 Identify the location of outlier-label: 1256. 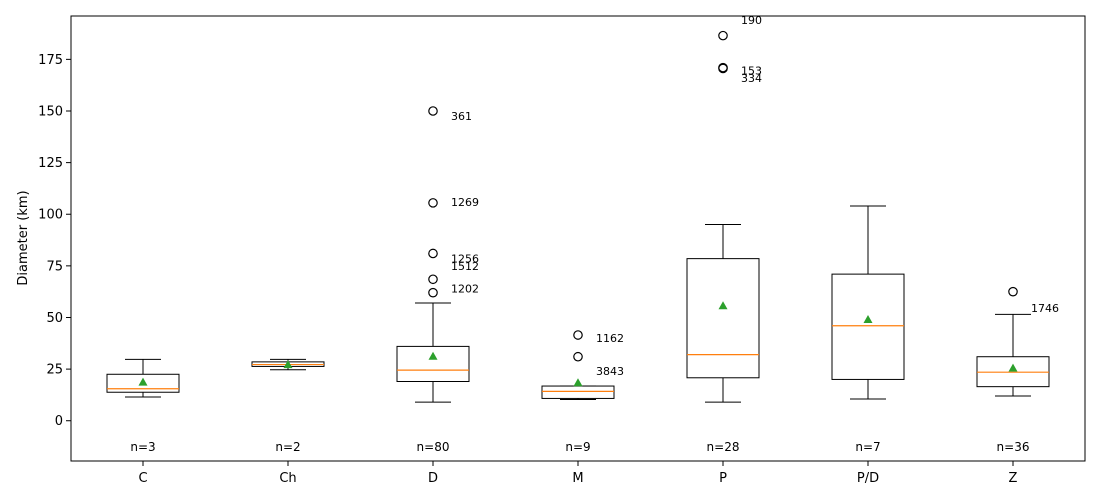
(465, 259).